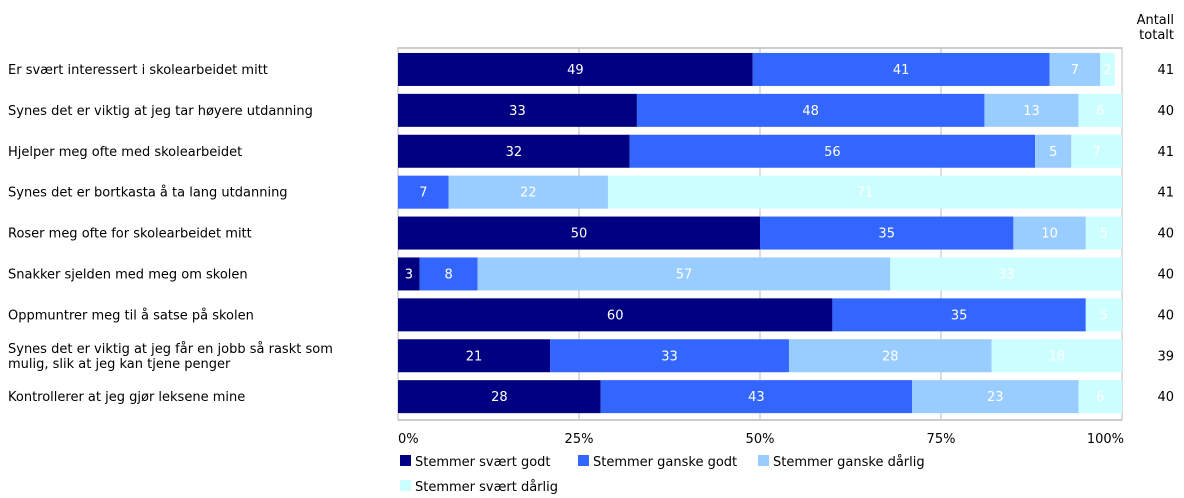 Image resolution: width=1184 pixels, height=498 pixels. I want to click on data-label: 3, so click(409, 274).